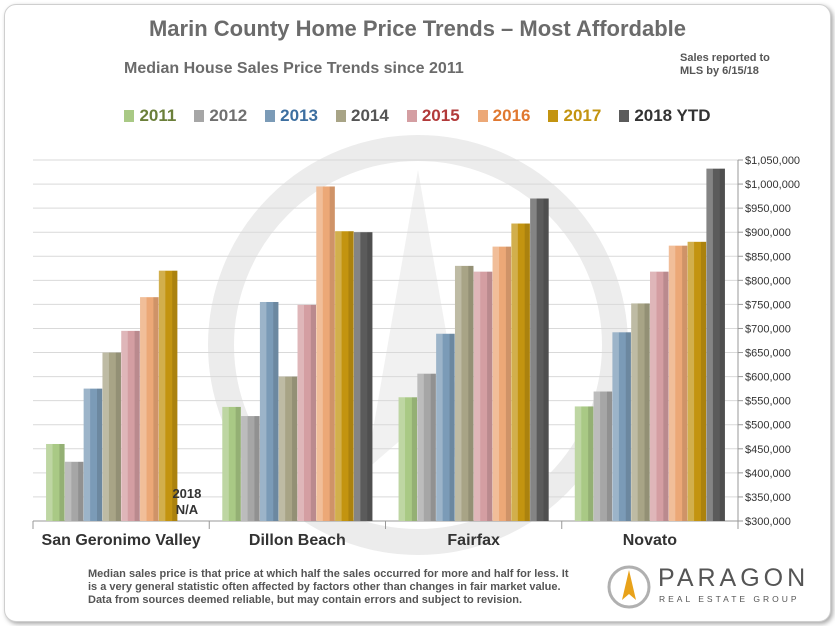 The height and width of the screenshot is (626, 835). I want to click on y-tick-label: $850,000, so click(768, 257).